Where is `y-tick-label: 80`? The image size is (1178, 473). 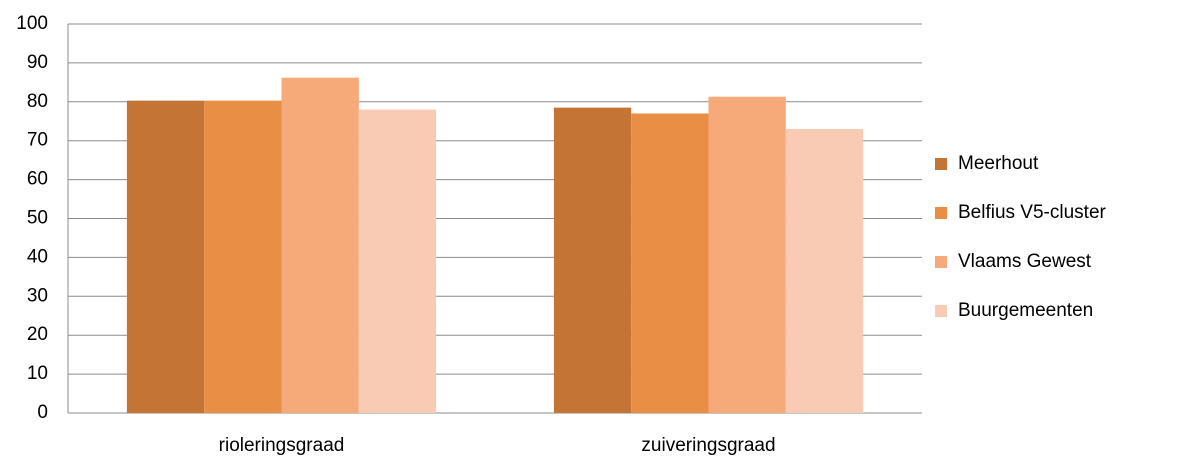 y-tick-label: 80 is located at coordinates (37, 101).